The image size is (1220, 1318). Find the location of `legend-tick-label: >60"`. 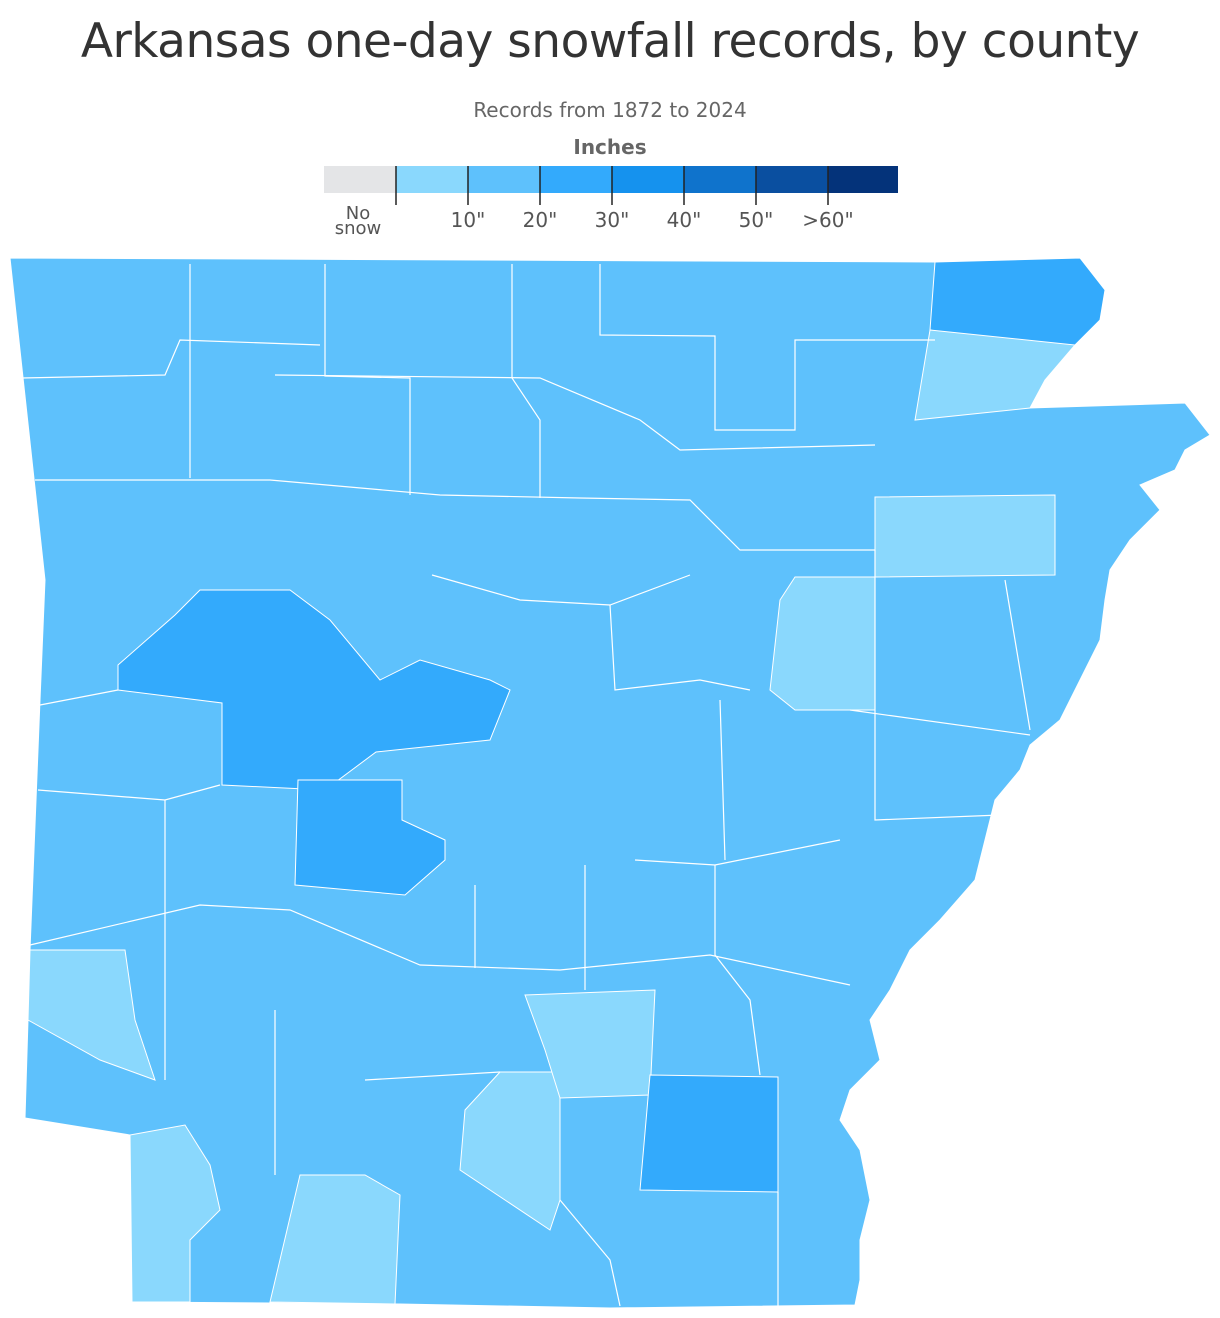

legend-tick-label: >60" is located at coordinates (828, 220).